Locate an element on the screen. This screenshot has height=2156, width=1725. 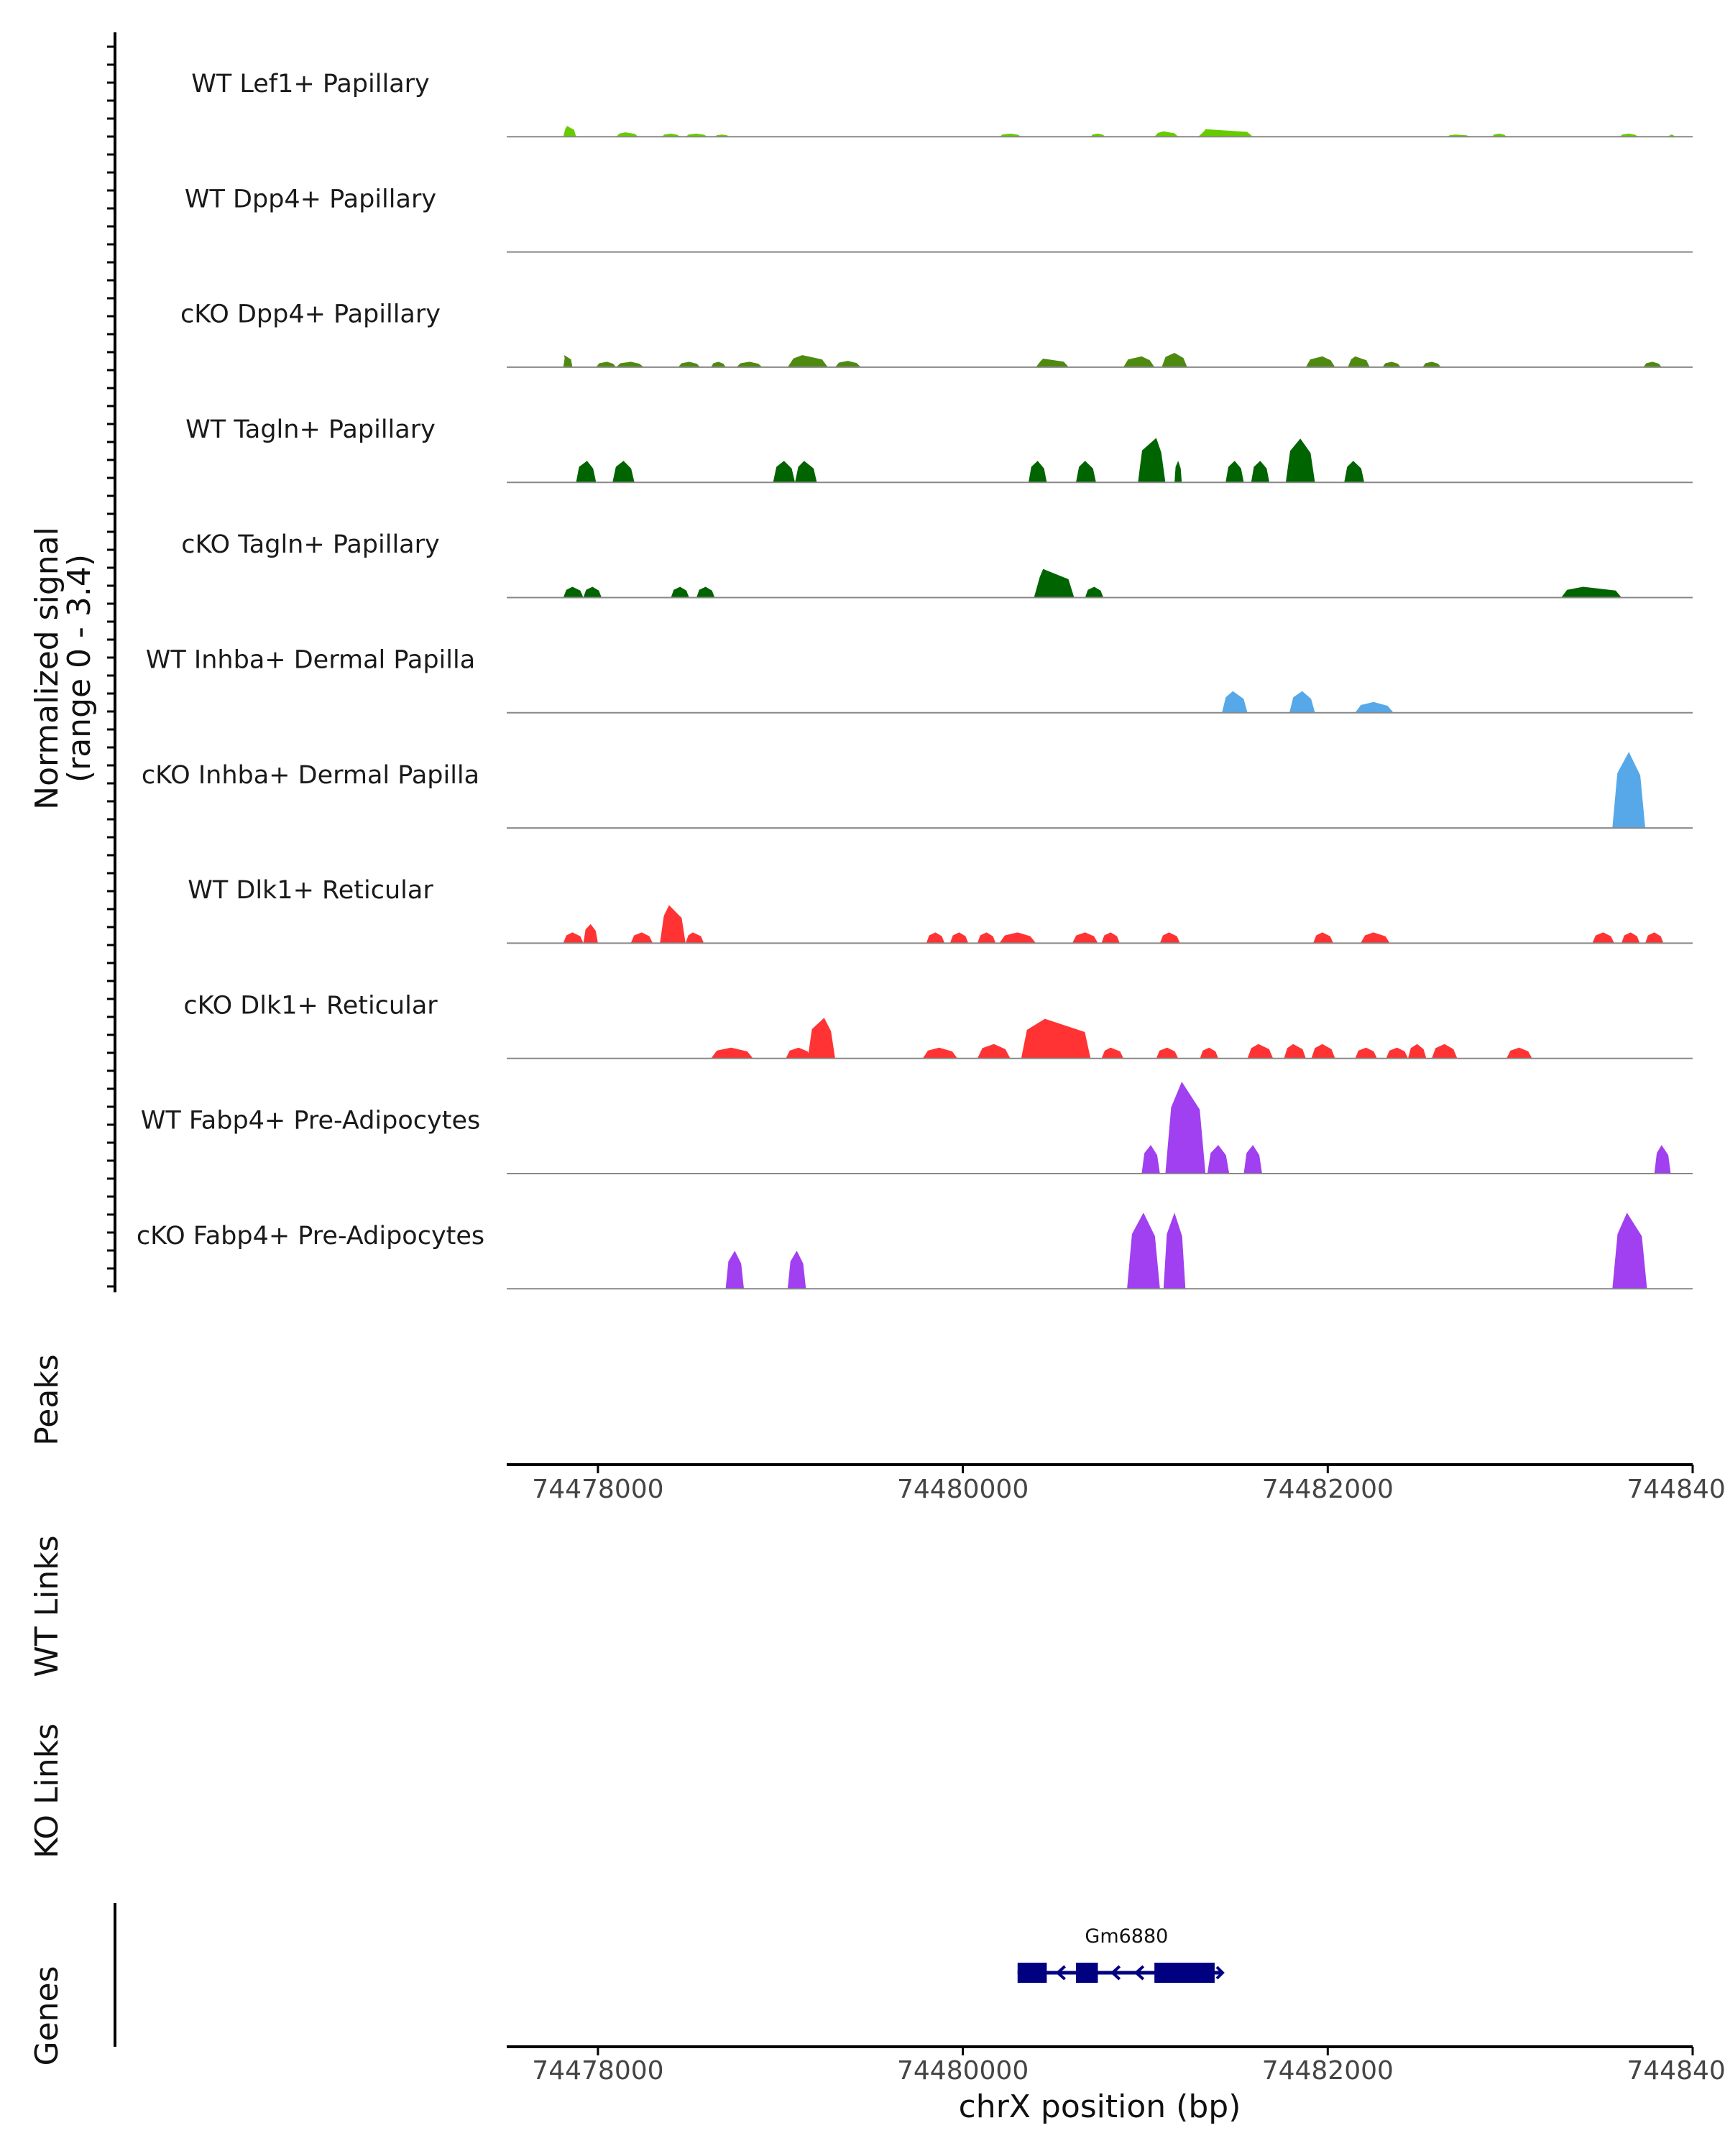
track-label: cKO Fabp4+ Pre-Adipocytes is located at coordinates (310, 1236).